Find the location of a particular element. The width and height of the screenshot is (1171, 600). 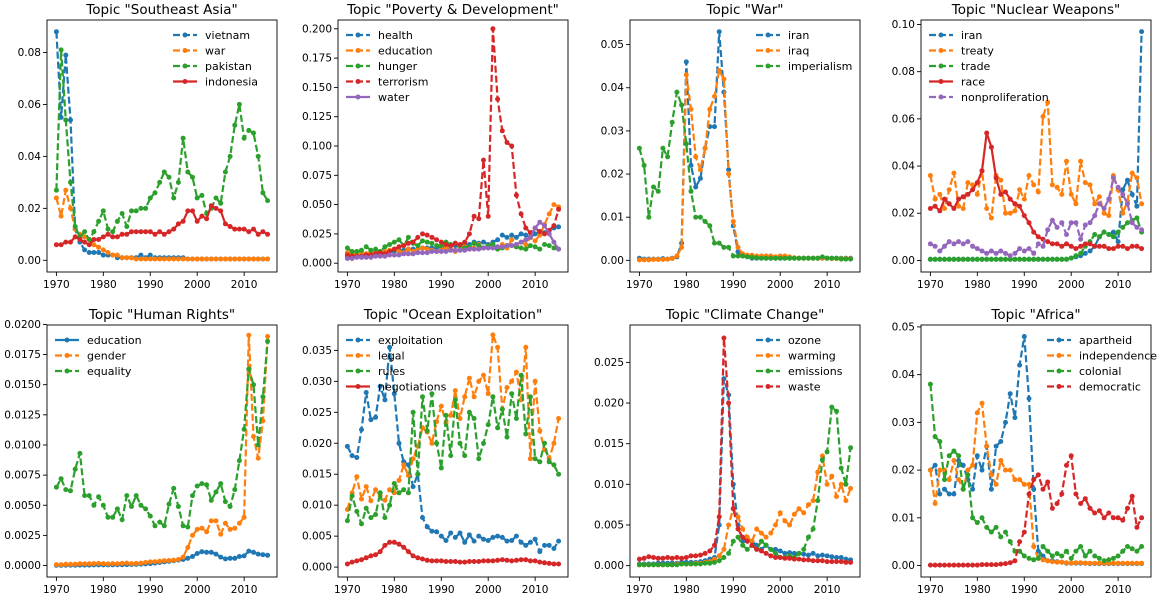

x-tick-label: 2010 is located at coordinates (1118, 590).